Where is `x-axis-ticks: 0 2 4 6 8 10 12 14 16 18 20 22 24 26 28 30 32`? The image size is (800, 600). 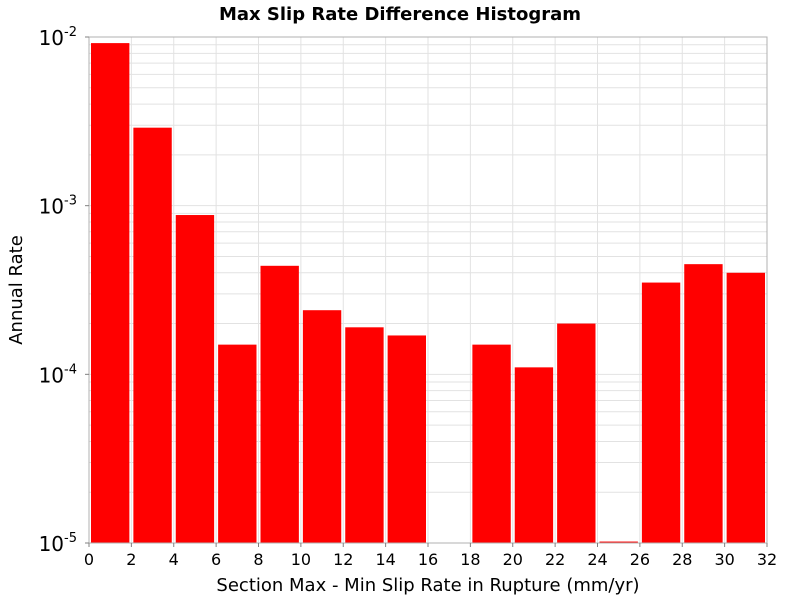
x-axis-ticks: 0 2 4 6 8 10 12 14 16 18 20 22 24 26 28 30 32 is located at coordinates (430, 556).